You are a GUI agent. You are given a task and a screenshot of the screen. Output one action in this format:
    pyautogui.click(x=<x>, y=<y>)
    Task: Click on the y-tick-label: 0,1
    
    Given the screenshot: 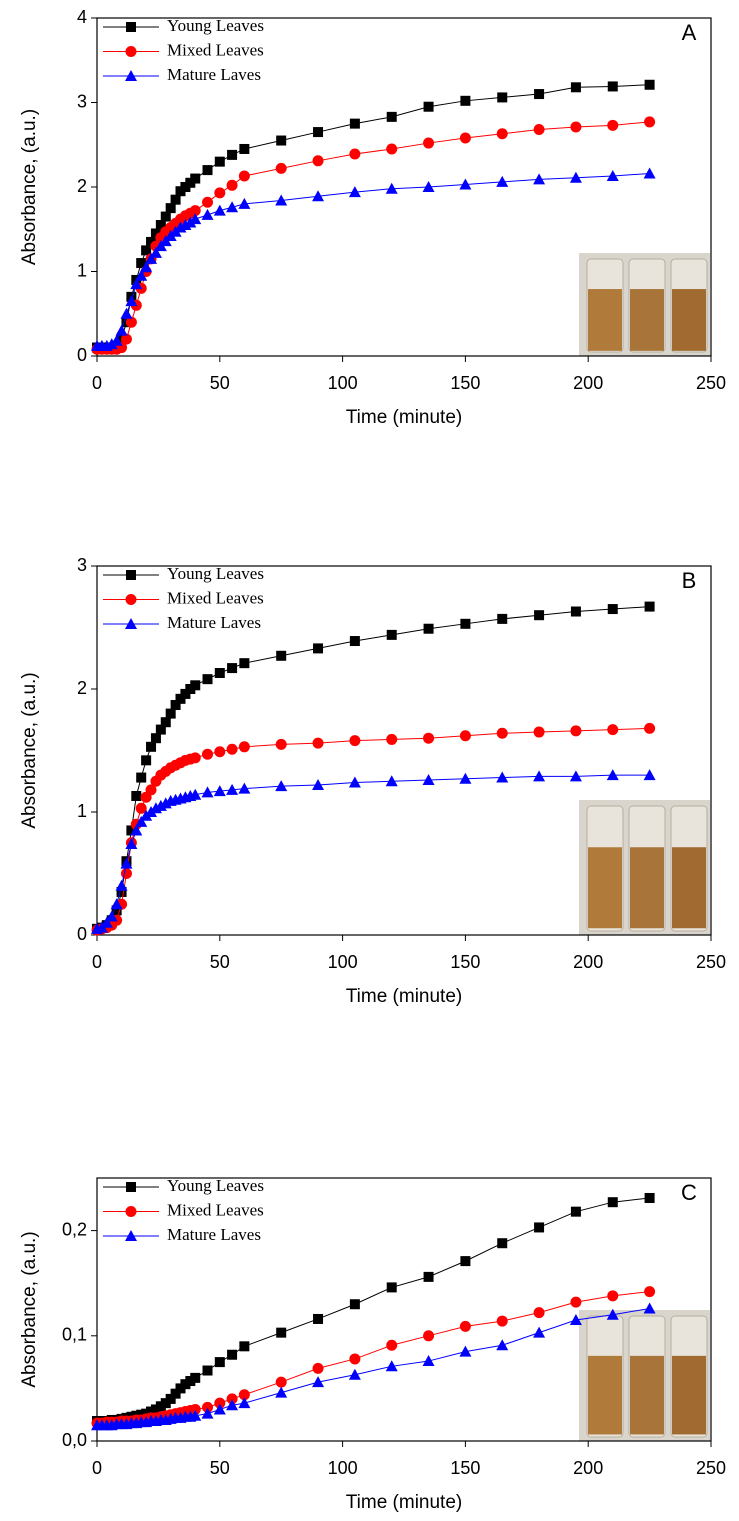 What is the action you would take?
    pyautogui.click(x=74, y=1335)
    